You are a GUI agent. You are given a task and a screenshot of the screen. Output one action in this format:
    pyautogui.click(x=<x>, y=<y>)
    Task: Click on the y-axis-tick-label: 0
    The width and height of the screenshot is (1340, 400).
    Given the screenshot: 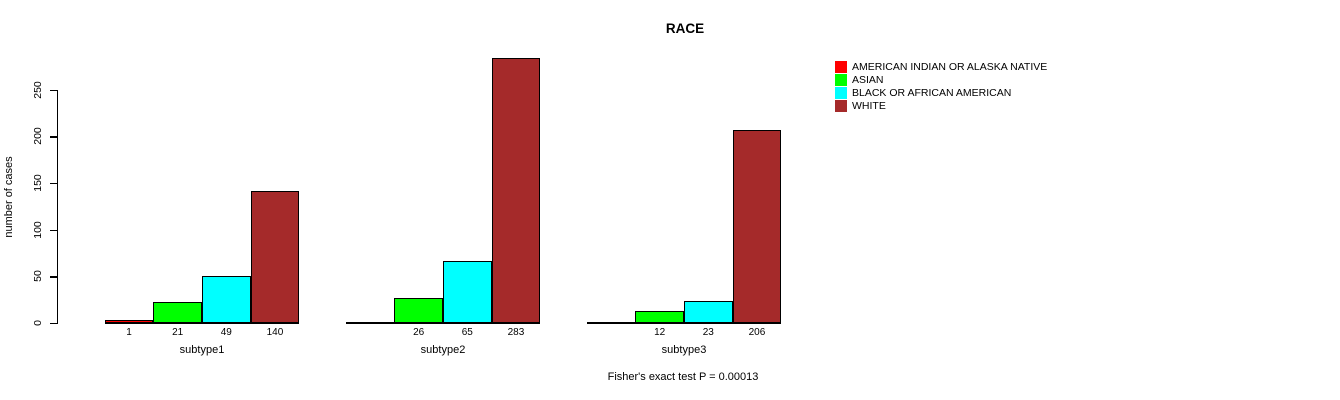 What is the action you would take?
    pyautogui.click(x=38, y=323)
    